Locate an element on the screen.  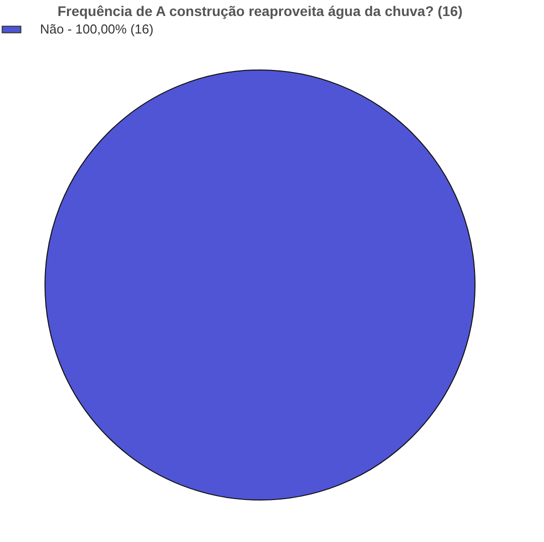
legend-label: Não - 100,00% (16) is located at coordinates (97, 29).